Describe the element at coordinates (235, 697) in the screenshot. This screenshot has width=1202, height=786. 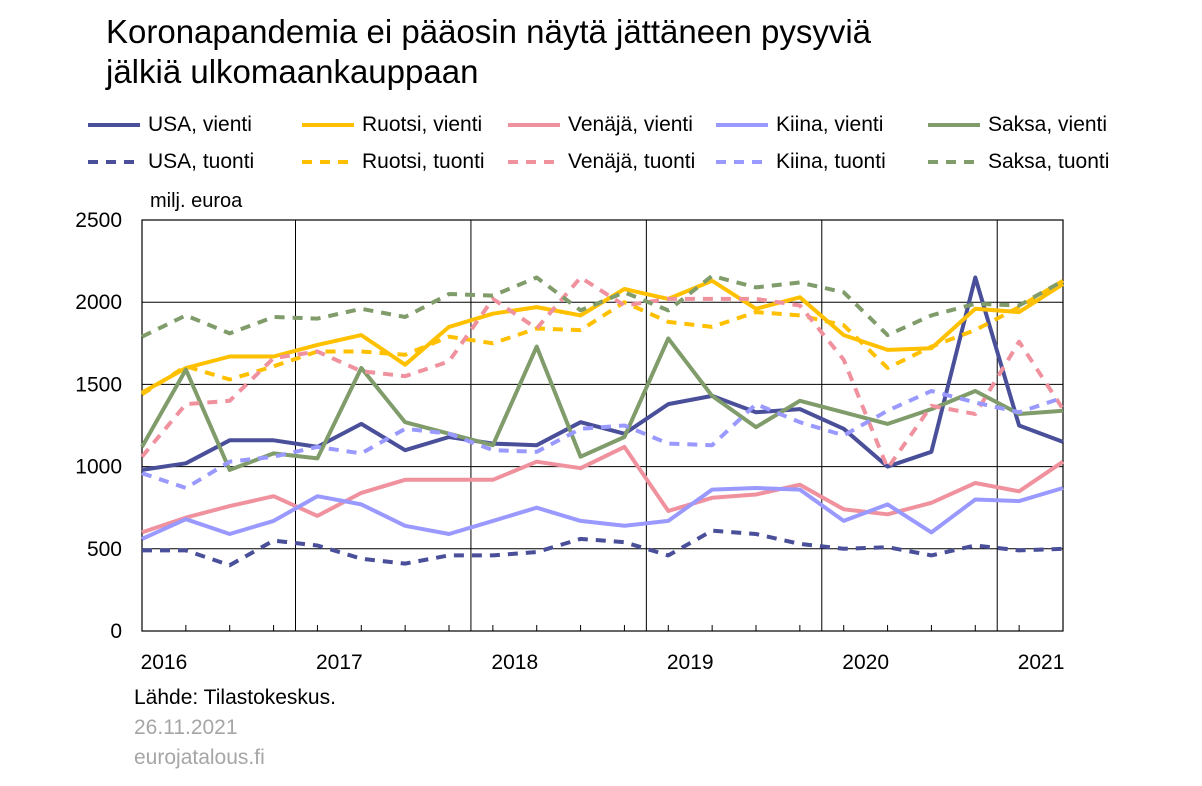
I see `source-note: Lähde: Tilastokeskus.` at that location.